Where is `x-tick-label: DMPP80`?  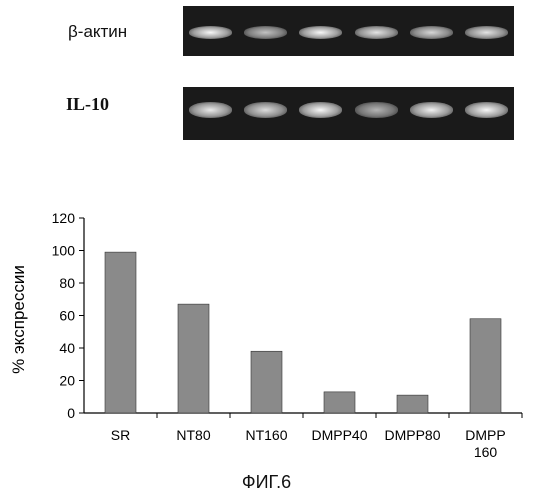
x-tick-label: DMPP80 is located at coordinates (412, 435).